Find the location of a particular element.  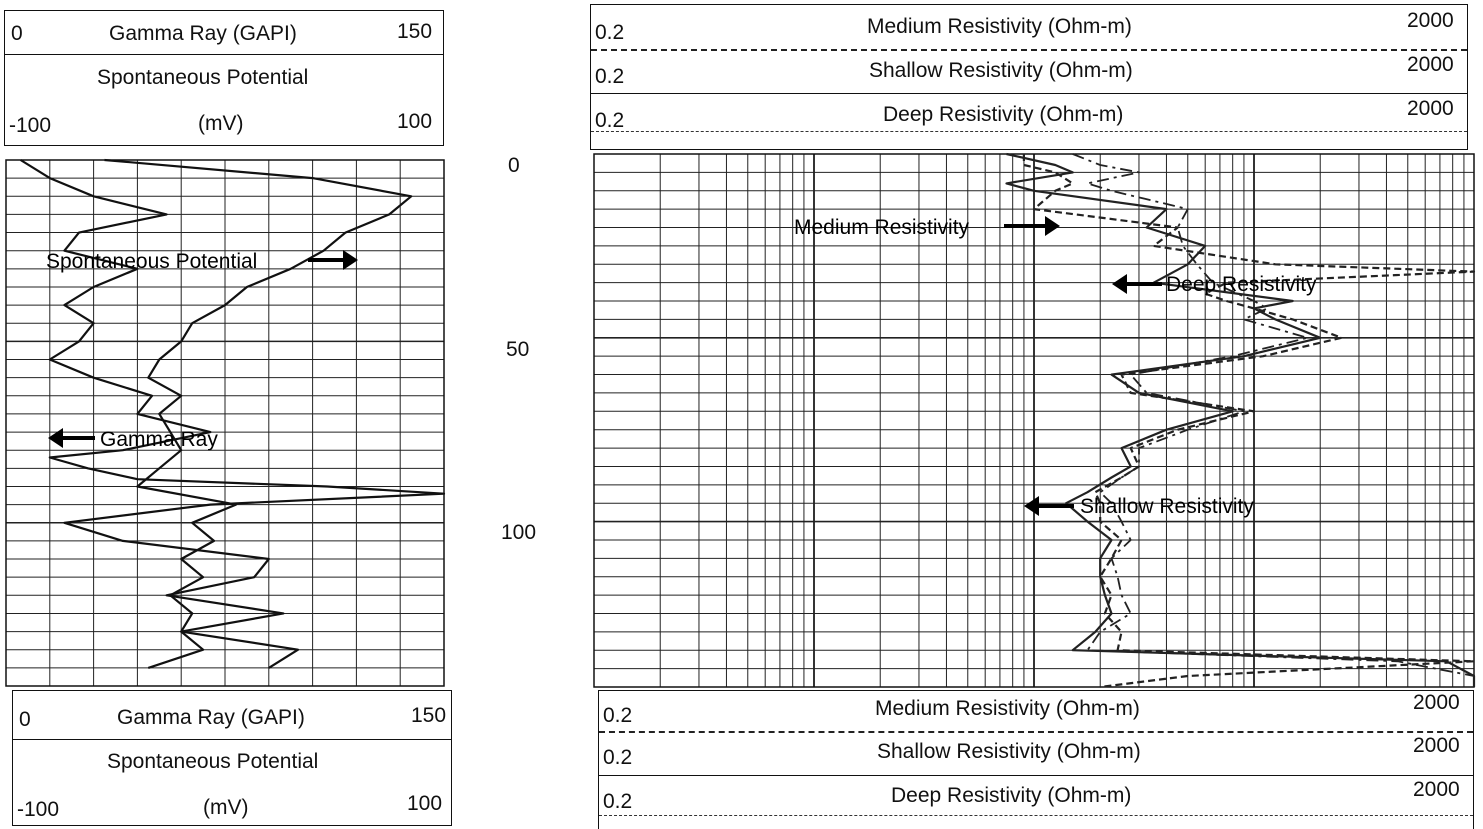

deep-line-style is located at coordinates (1029, 131).